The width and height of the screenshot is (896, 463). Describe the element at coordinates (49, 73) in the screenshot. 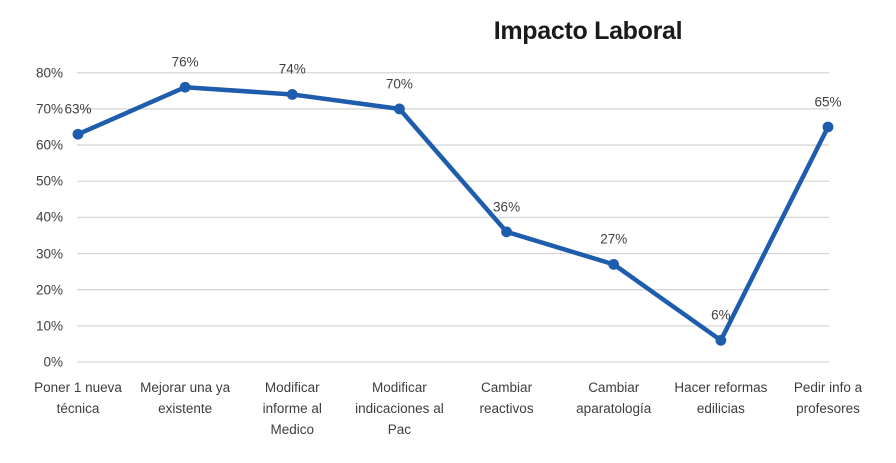

I see `y-tick-label: 80%` at that location.